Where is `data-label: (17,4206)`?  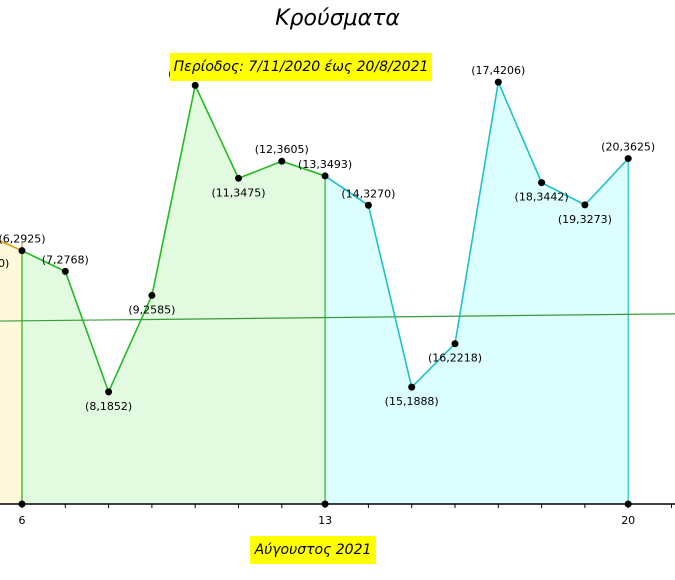 data-label: (17,4206) is located at coordinates (498, 70).